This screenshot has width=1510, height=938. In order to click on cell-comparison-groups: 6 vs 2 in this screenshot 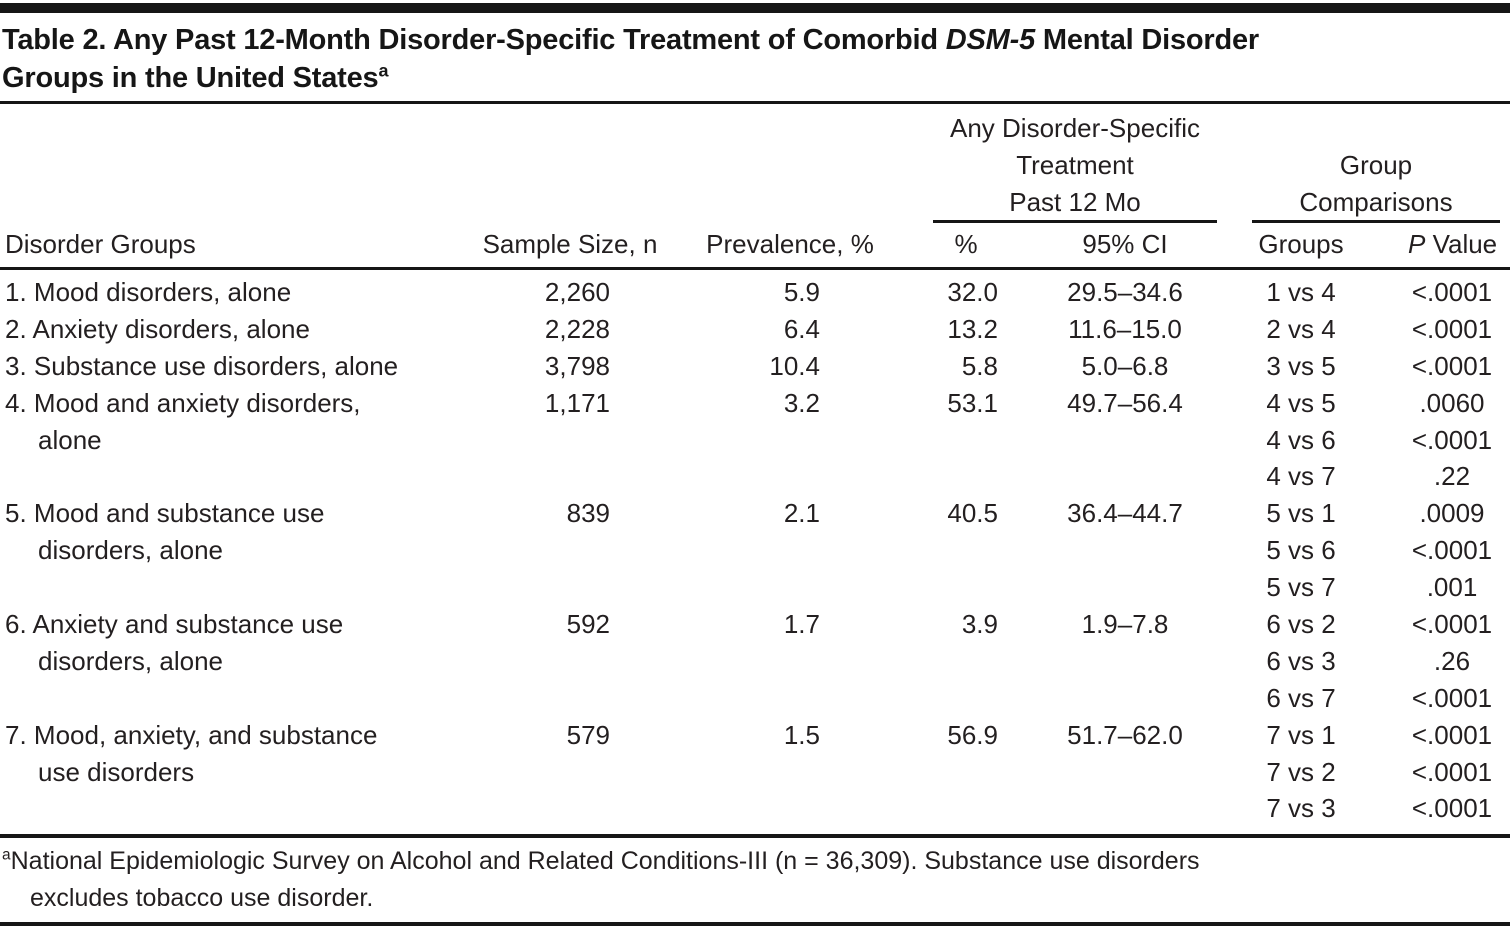, I will do `click(1301, 624)`.